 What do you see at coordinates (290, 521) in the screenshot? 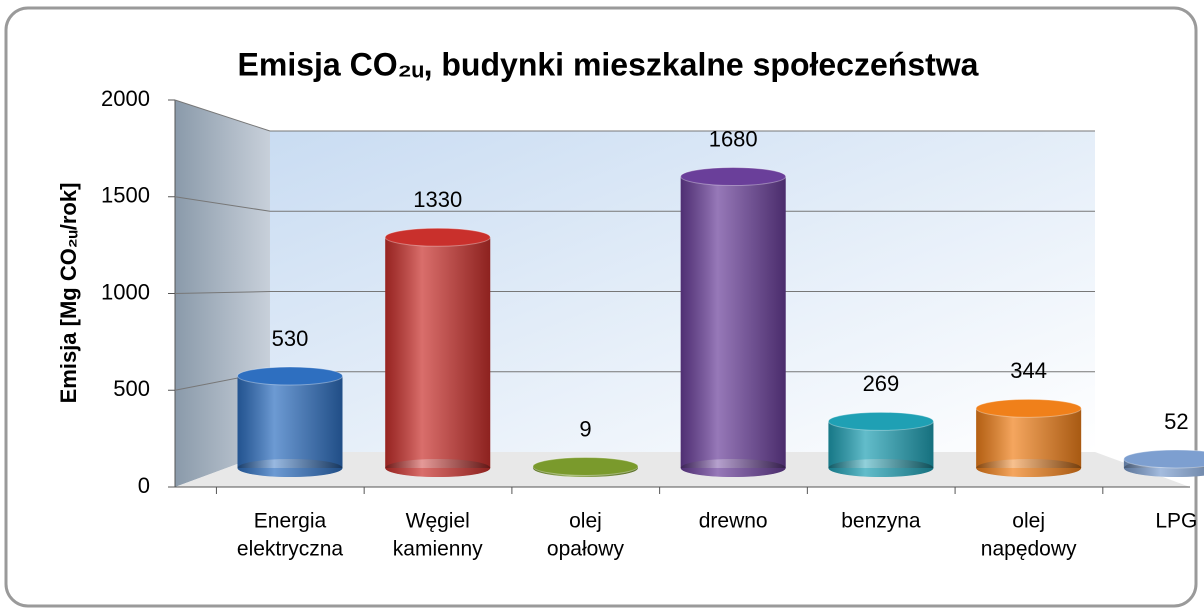
I see `x-tick-label: Energia` at bounding box center [290, 521].